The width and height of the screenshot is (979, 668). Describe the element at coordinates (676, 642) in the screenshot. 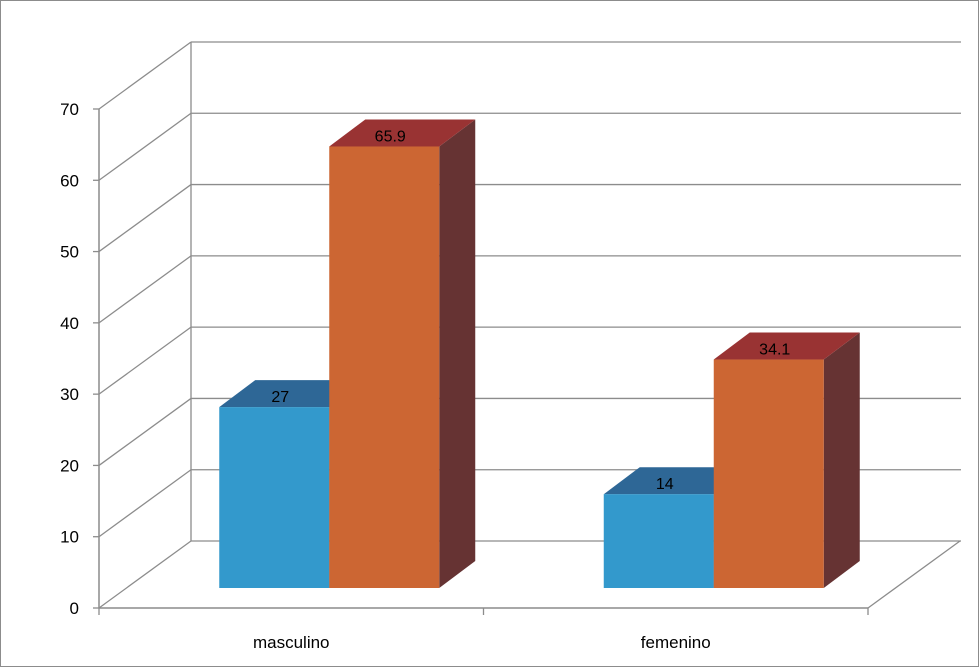

I see `x-tick-label: femenino` at that location.